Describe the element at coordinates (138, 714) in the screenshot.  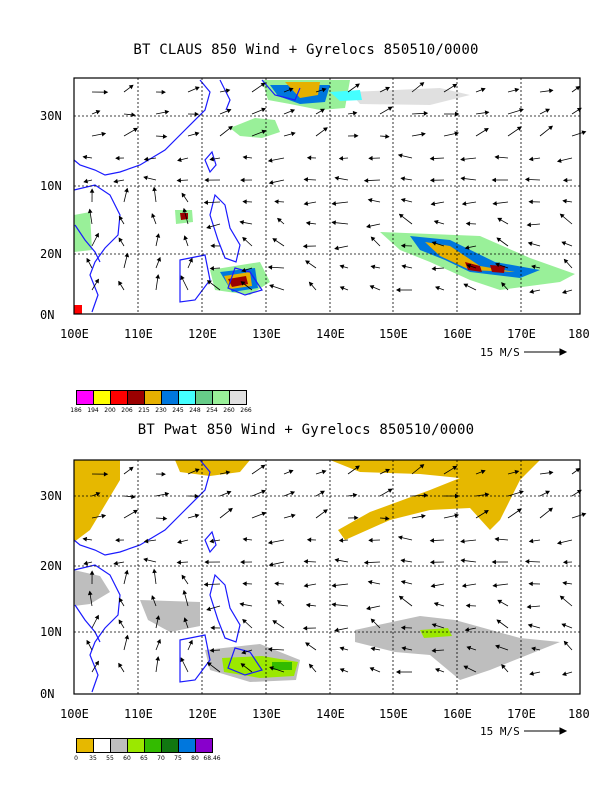
I see `xtick-label: 110E` at that location.